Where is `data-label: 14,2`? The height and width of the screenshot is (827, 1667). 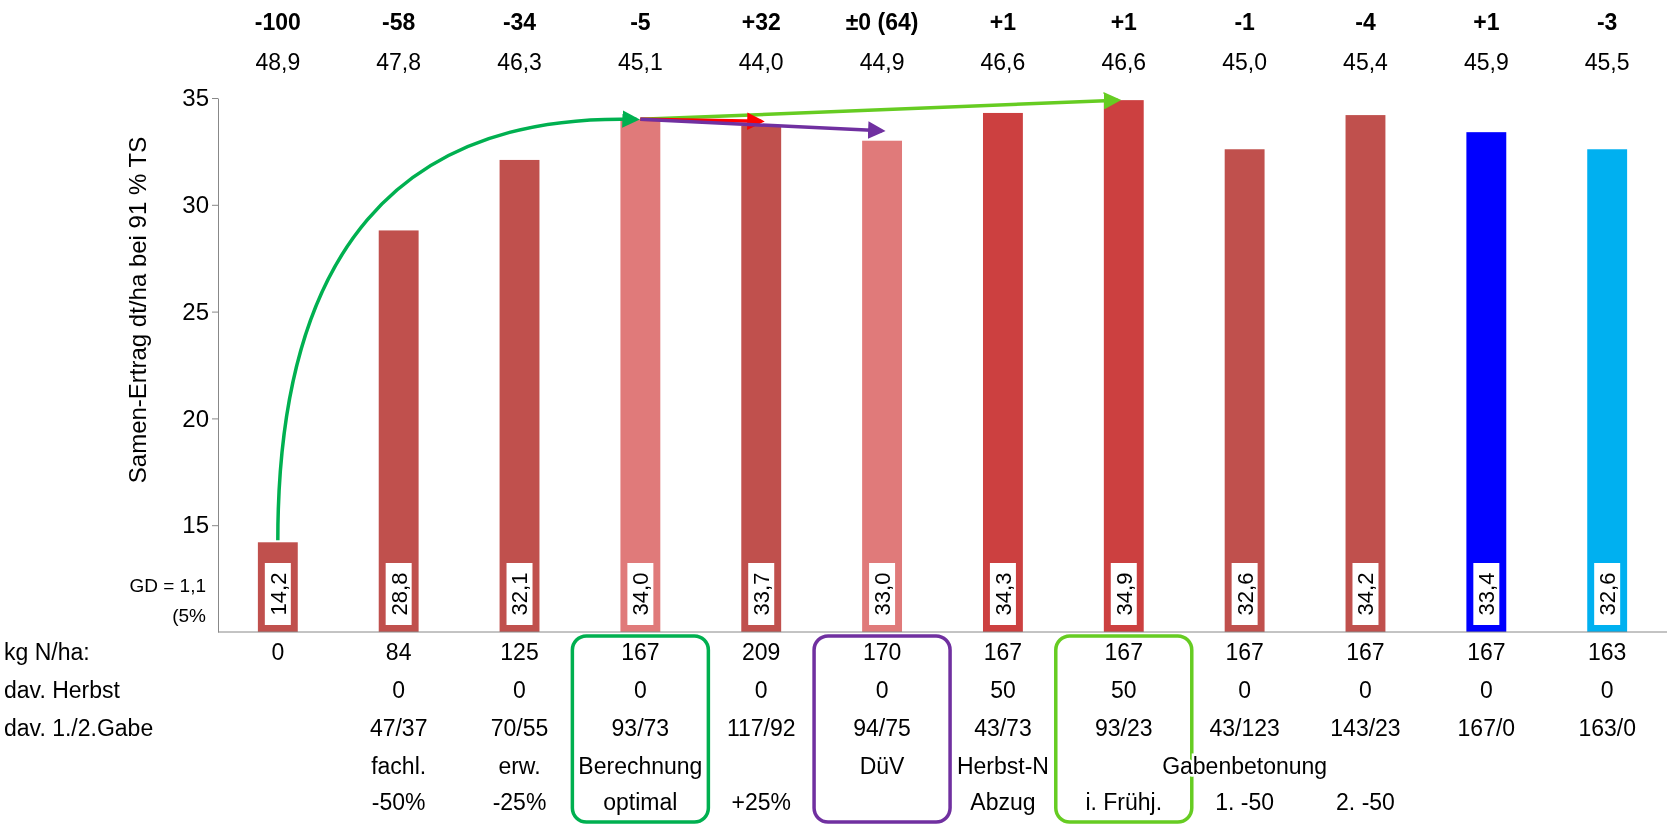 data-label: 14,2 is located at coordinates (278, 594).